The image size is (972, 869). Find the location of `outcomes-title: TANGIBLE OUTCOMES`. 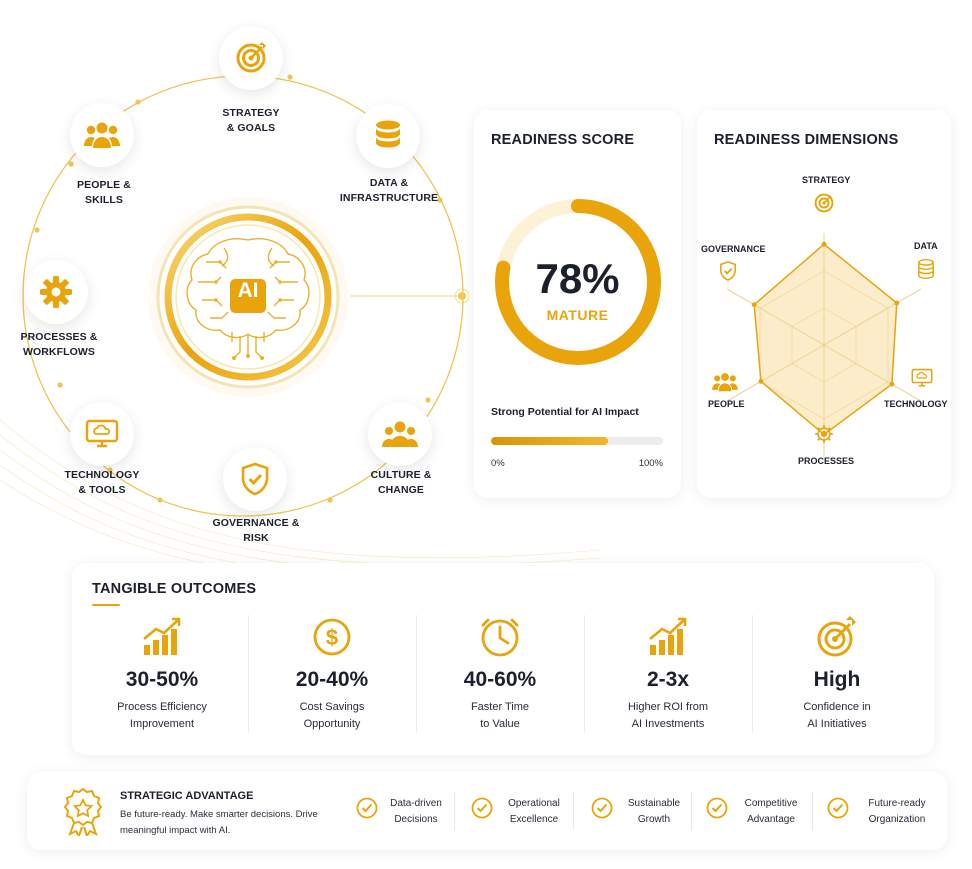

outcomes-title: TANGIBLE OUTCOMES is located at coordinates (174, 589).